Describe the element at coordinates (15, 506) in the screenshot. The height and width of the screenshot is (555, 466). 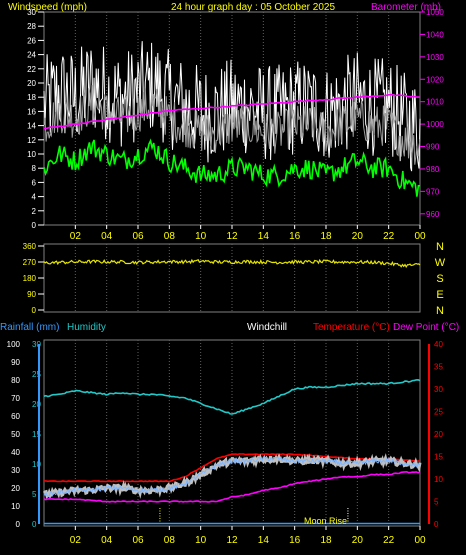
I see `humidity-tick-label: 10` at that location.